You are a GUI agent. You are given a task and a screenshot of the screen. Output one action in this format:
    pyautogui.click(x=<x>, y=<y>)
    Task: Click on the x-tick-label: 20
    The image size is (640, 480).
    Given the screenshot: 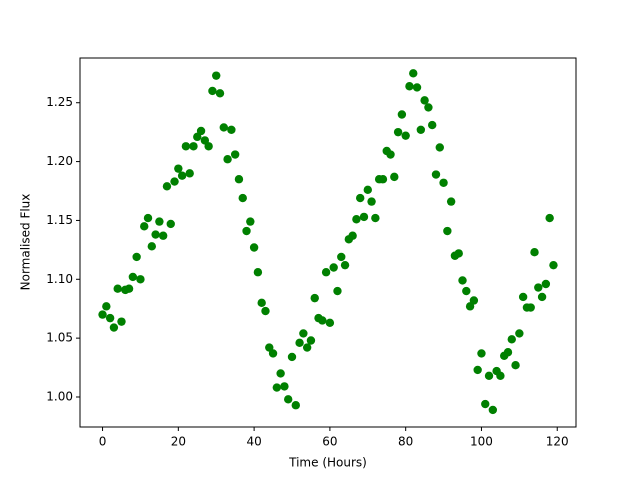 What is the action you would take?
    pyautogui.click(x=178, y=442)
    